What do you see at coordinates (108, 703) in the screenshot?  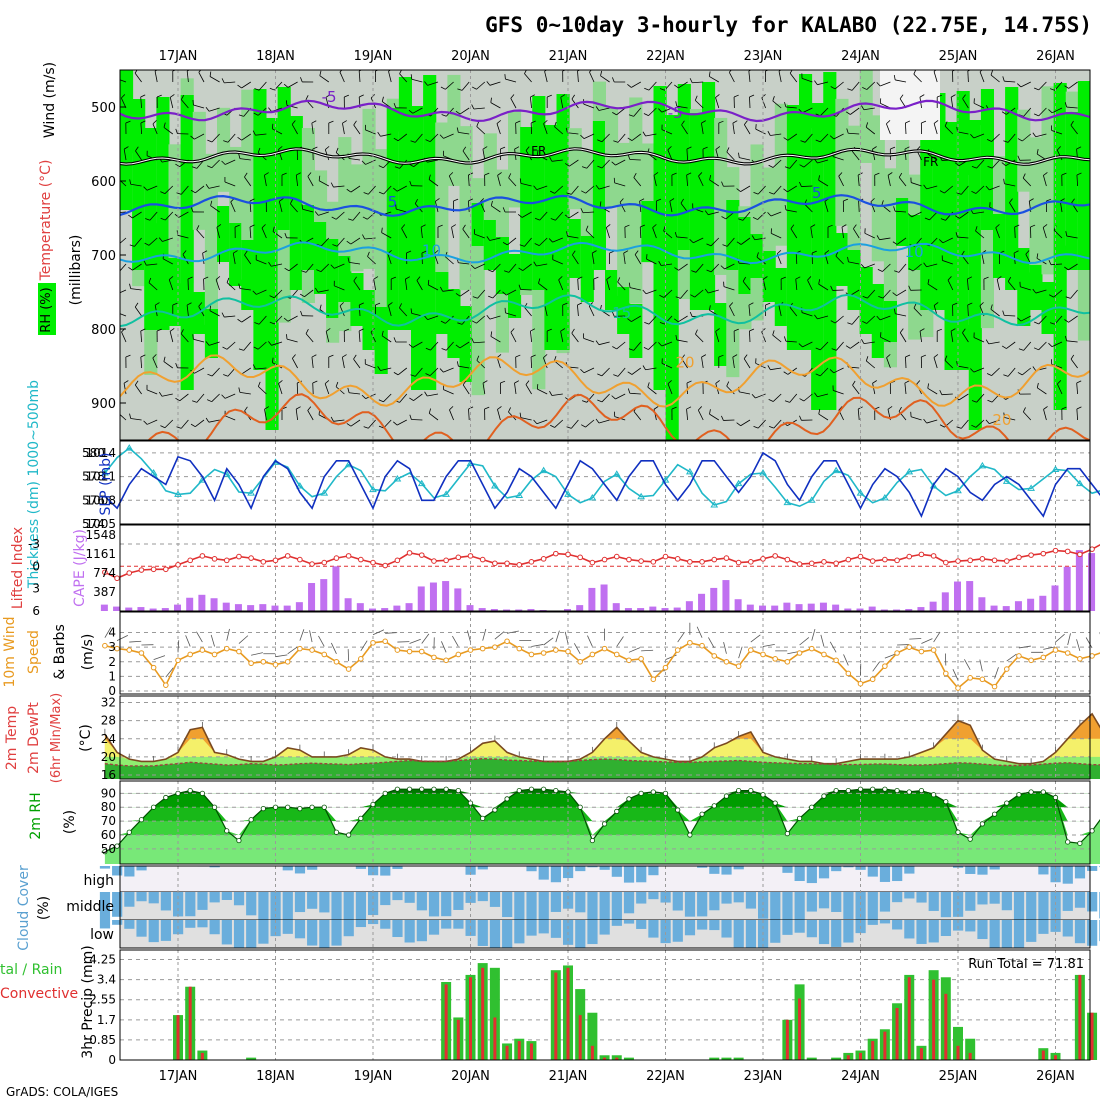 I see `temp-tick-label: 32` at bounding box center [108, 703].